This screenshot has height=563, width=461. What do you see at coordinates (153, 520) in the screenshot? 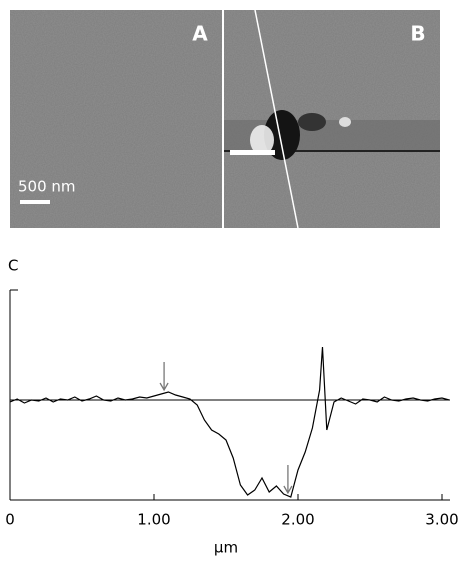
I see `x-tick-label: 1.00` at bounding box center [153, 520].